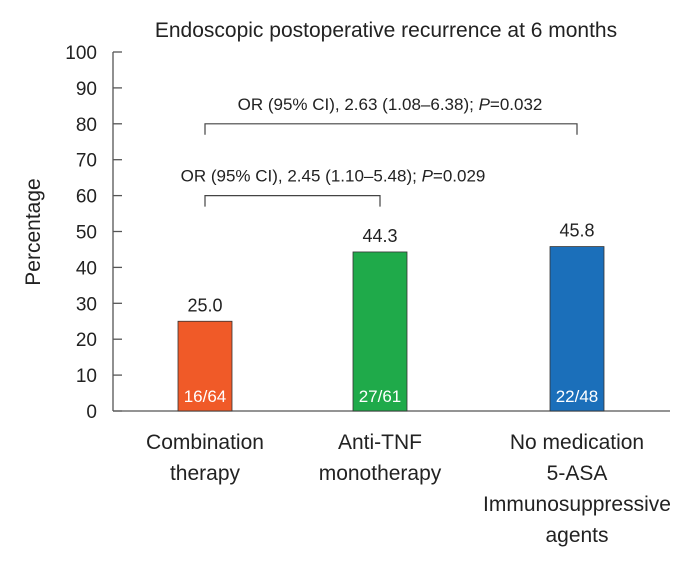 The width and height of the screenshot is (692, 565). Describe the element at coordinates (205, 458) in the screenshot. I see `category-label: Combination therapy` at that location.